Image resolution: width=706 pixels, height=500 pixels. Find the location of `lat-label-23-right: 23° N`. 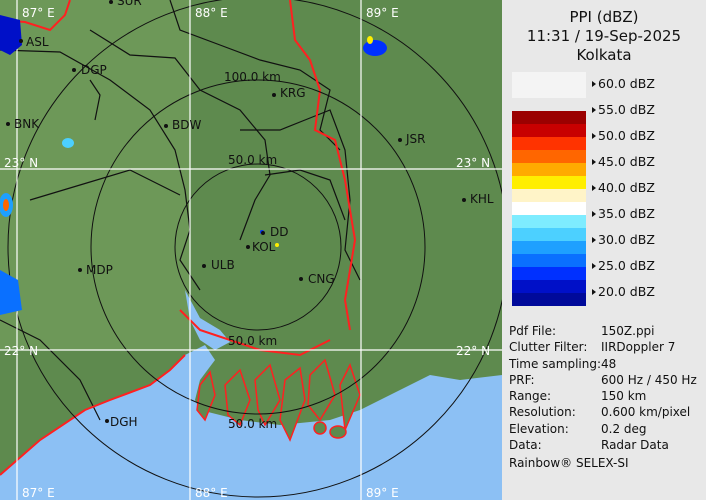

lat-label-23-right: 23° N is located at coordinates (473, 163).